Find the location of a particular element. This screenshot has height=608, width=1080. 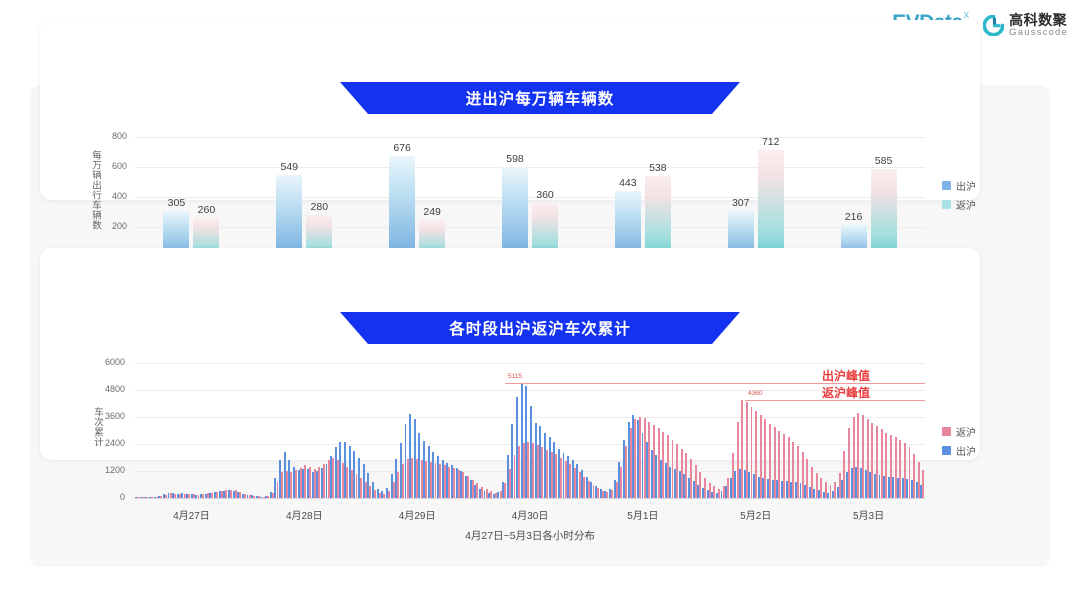

chart2-legend-item: 出沪 is located at coordinates (959, 450).